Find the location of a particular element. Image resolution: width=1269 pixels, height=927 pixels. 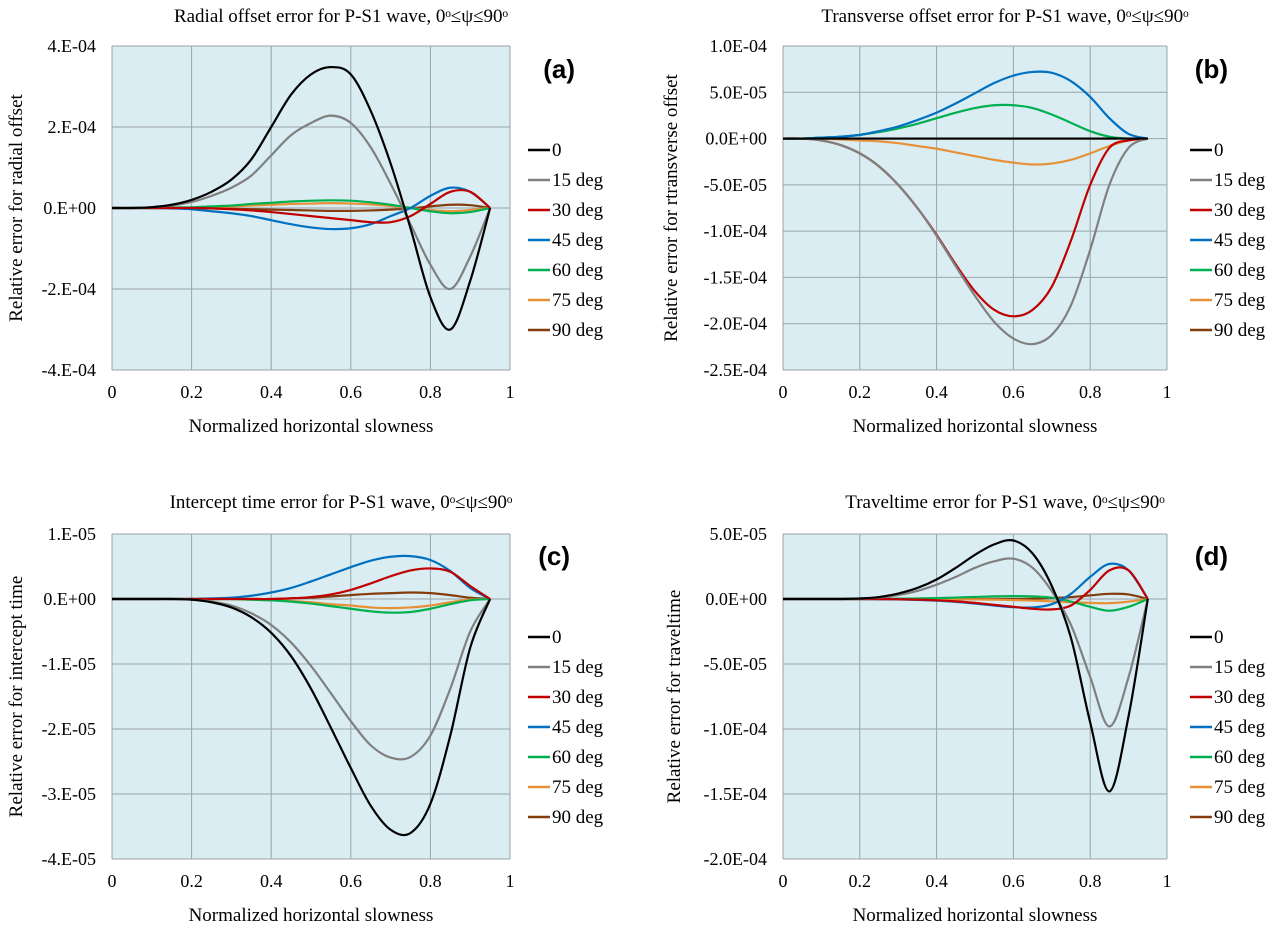

y-axis-label: Relative error for rtransverse offset is located at coordinates (671, 207).